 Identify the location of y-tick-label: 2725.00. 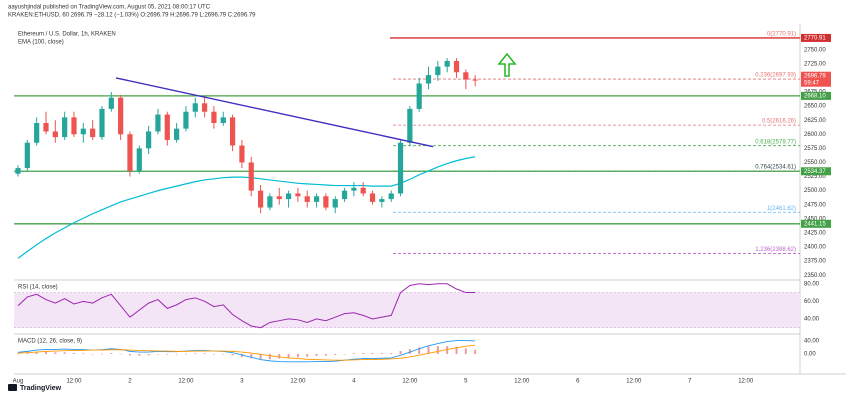
(815, 64).